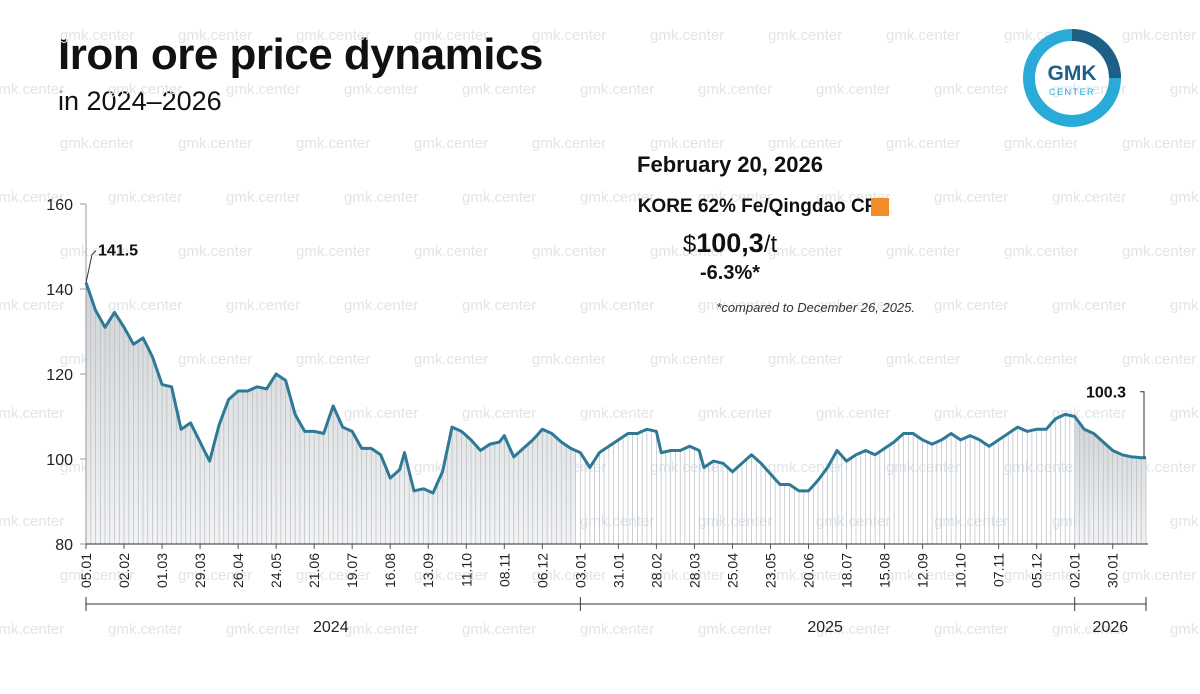 The height and width of the screenshot is (694, 1200). I want to click on x-tick-label: 10.10, so click(961, 570).